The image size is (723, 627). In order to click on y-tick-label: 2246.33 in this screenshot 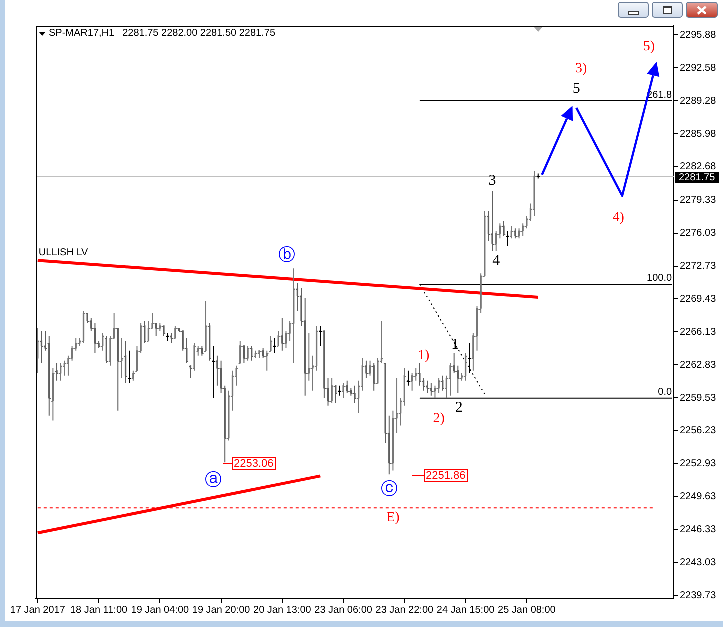, I will do `click(698, 530)`.